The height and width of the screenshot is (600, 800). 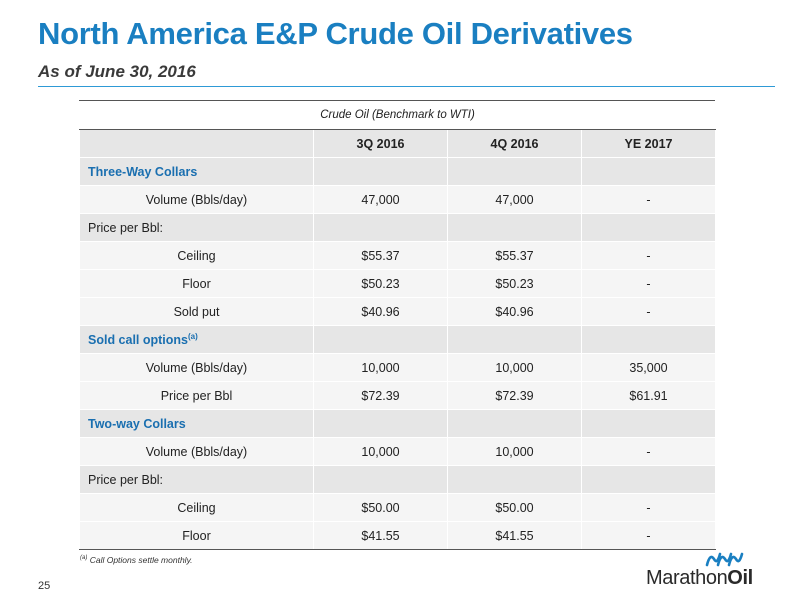 I want to click on column-header-blank, so click(x=196, y=143).